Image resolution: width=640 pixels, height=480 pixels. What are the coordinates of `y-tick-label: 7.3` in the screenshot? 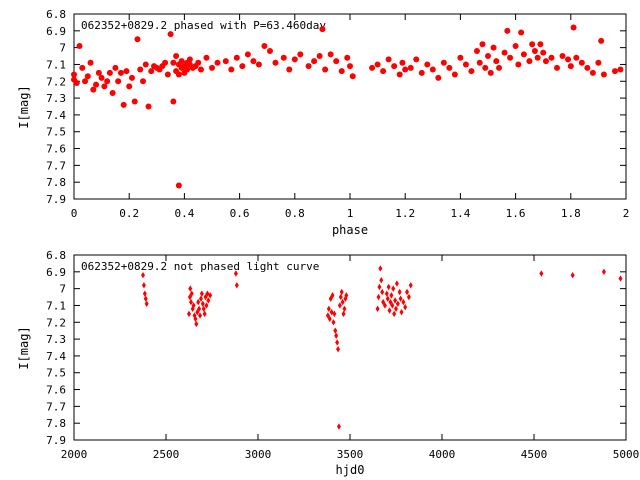 It's located at (56, 98).